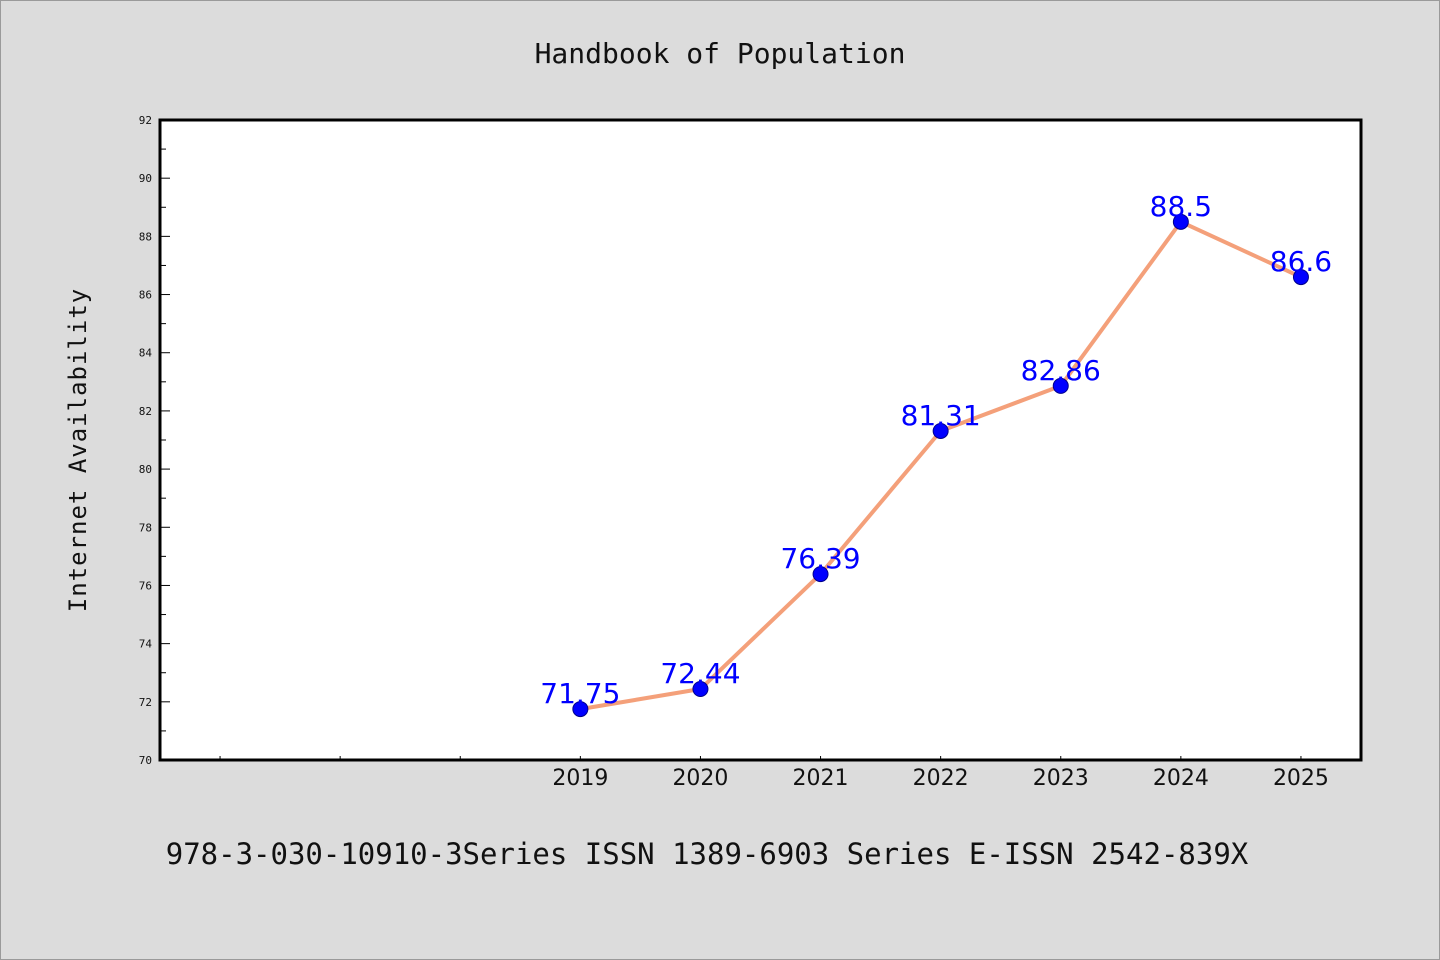 This screenshot has width=1440, height=960. What do you see at coordinates (1061, 370) in the screenshot?
I see `data-label: 82.86` at bounding box center [1061, 370].